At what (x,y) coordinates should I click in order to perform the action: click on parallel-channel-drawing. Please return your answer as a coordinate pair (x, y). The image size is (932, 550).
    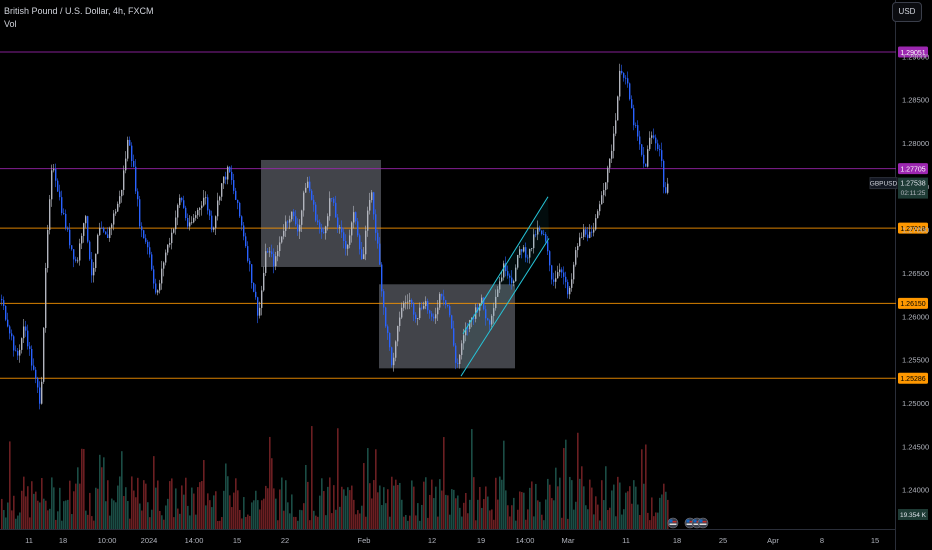
    Looking at the image, I should click on (505, 286).